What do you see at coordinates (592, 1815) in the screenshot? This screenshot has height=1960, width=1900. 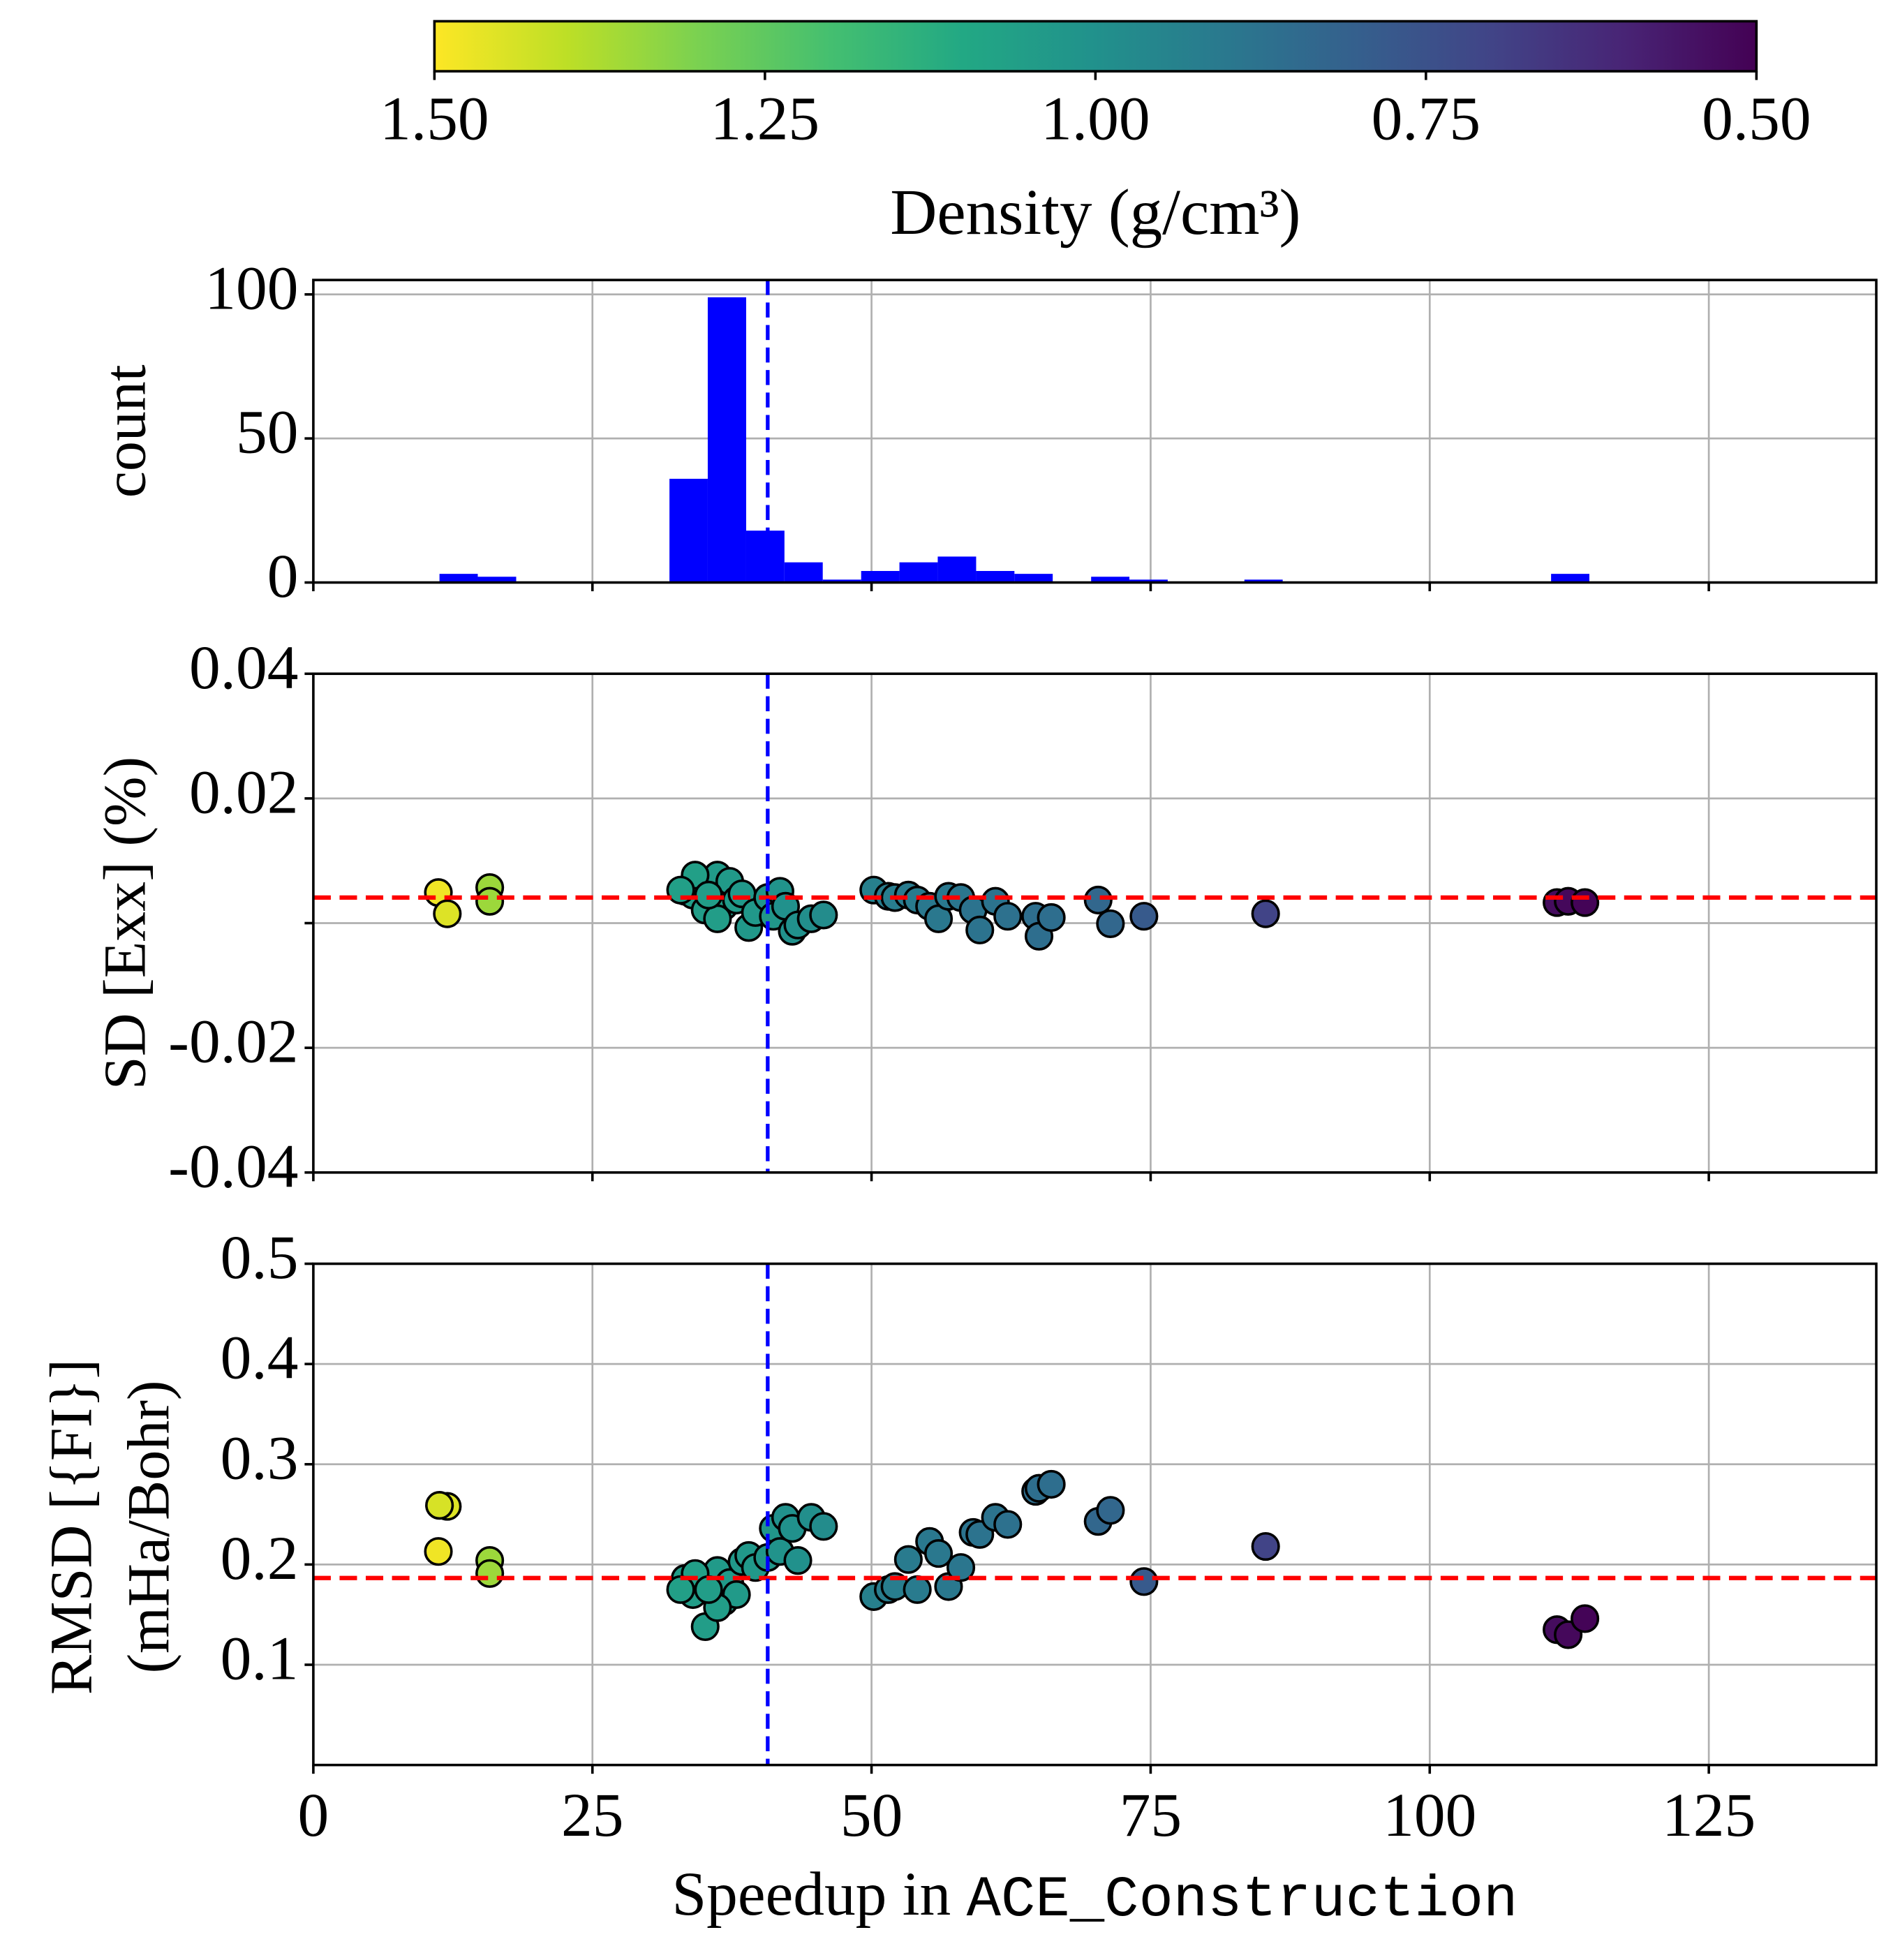 I see `x-tick-label: 25` at bounding box center [592, 1815].